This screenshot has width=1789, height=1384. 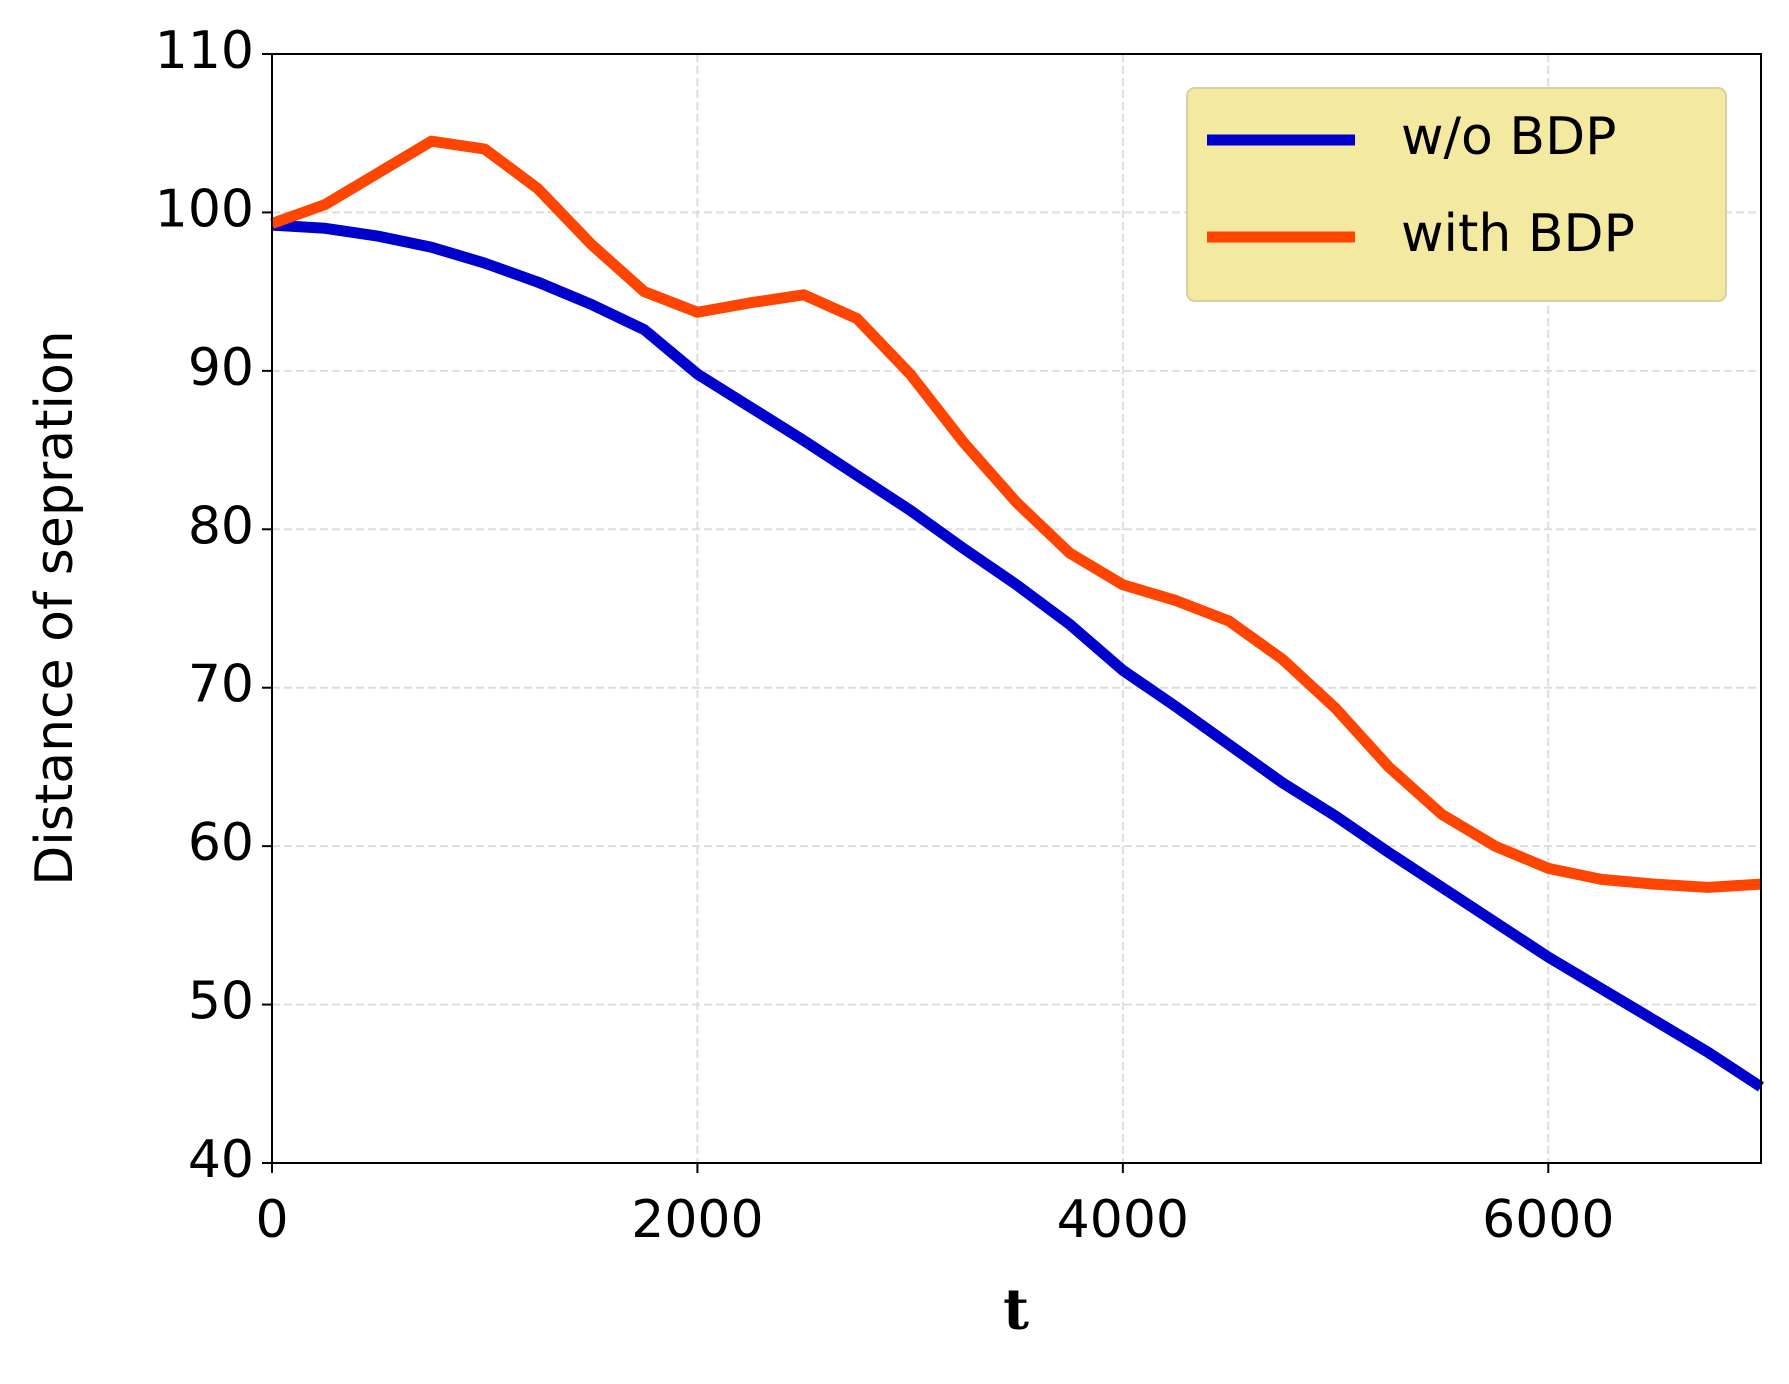 What do you see at coordinates (697, 1220) in the screenshot?
I see `x-tick-label: 2000` at bounding box center [697, 1220].